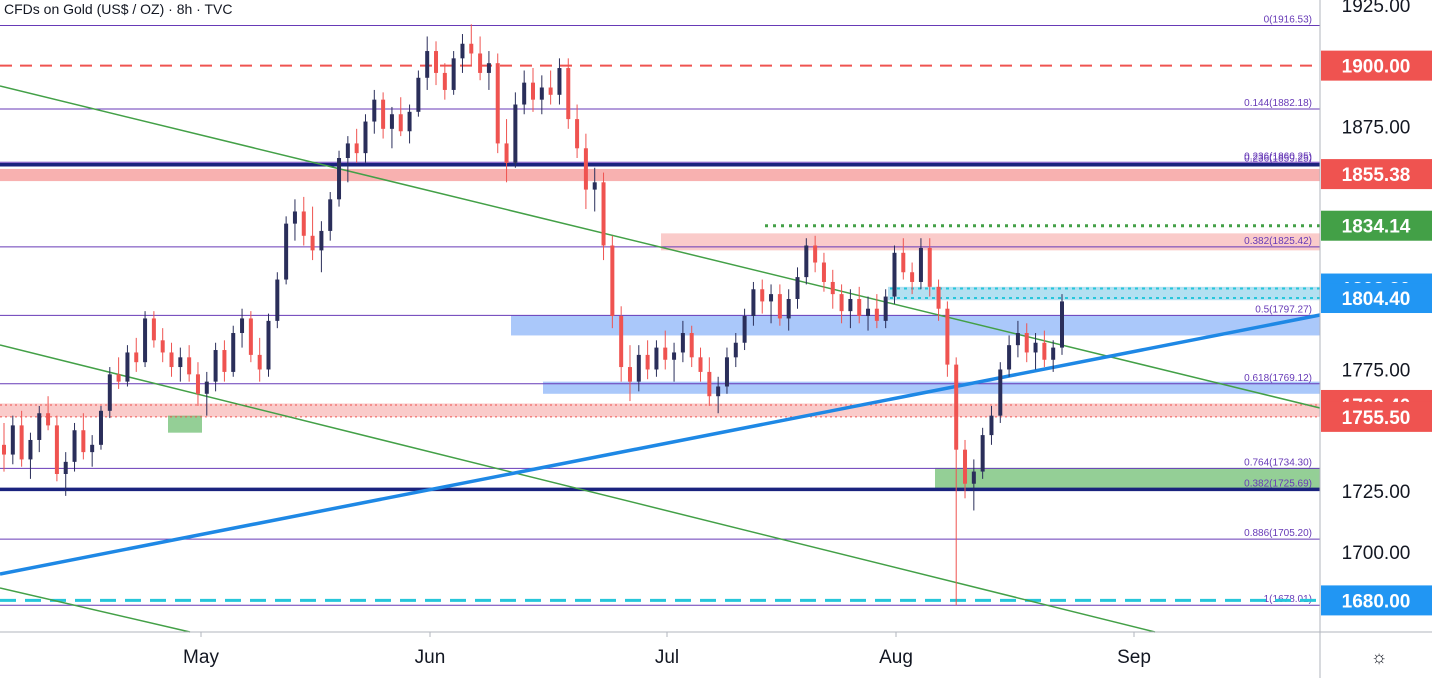 The height and width of the screenshot is (678, 1432). What do you see at coordinates (931, 387) in the screenshot?
I see `support-zone` at bounding box center [931, 387].